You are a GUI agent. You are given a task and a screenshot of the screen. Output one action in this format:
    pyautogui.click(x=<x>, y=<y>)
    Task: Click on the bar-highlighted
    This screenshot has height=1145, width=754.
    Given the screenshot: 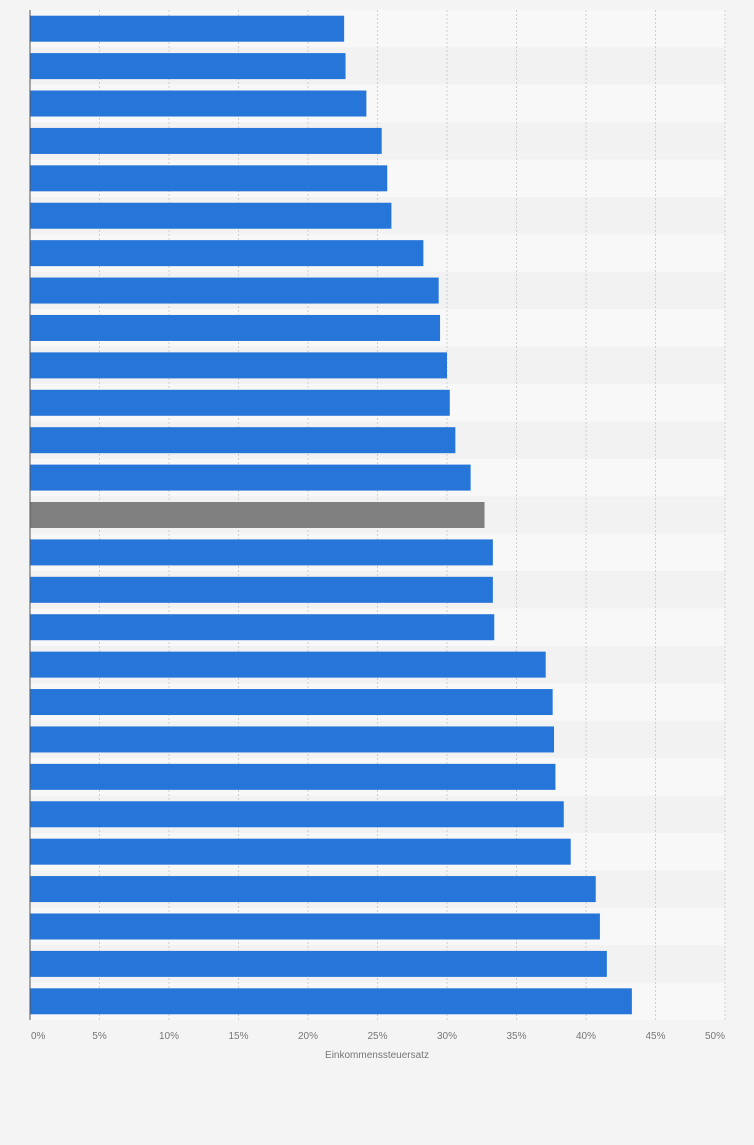 What is the action you would take?
    pyautogui.click(x=257, y=515)
    